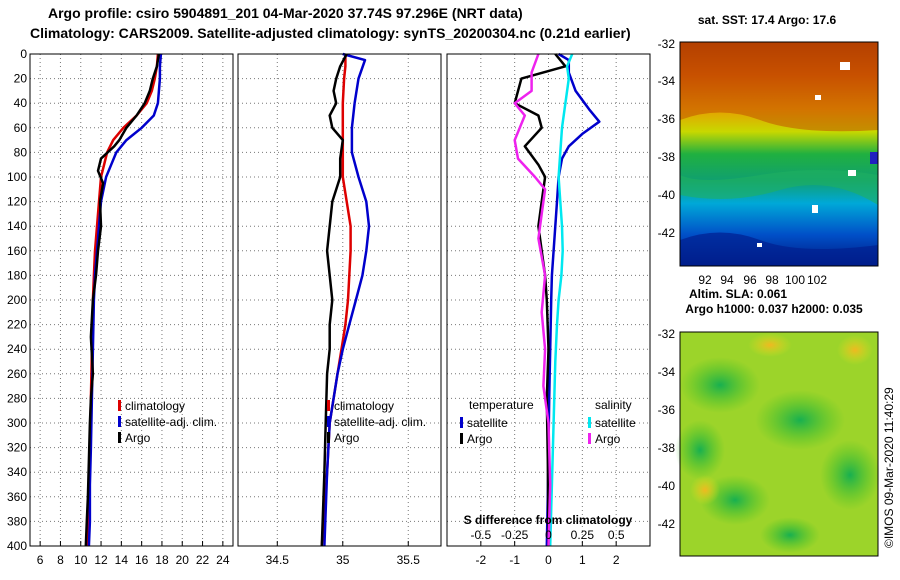 The height and width of the screenshot is (580, 900). I want to click on x-tick-label: 35, so click(343, 560).